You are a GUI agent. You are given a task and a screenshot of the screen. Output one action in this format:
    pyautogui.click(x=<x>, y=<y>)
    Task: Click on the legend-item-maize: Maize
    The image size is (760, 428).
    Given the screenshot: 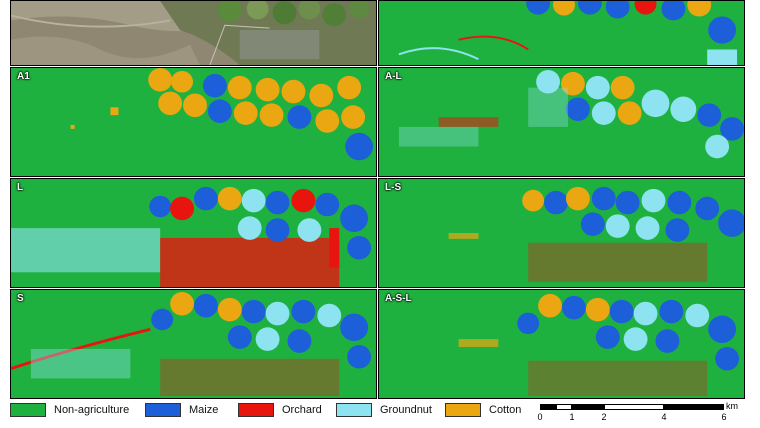 What is the action you would take?
    pyautogui.click(x=181, y=410)
    